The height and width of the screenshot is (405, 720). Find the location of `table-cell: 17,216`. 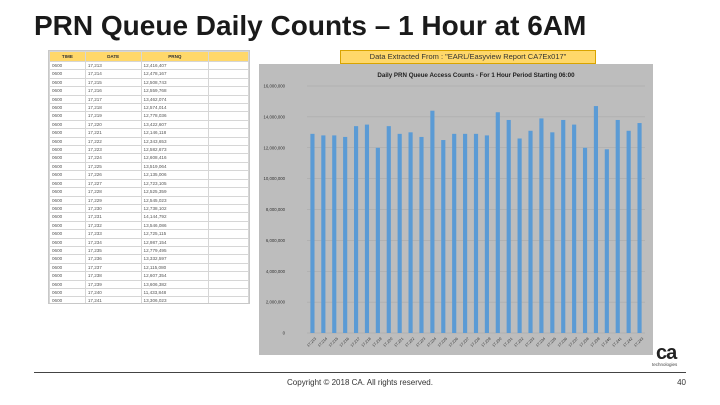

table-cell: 17,216 is located at coordinates (113, 91).